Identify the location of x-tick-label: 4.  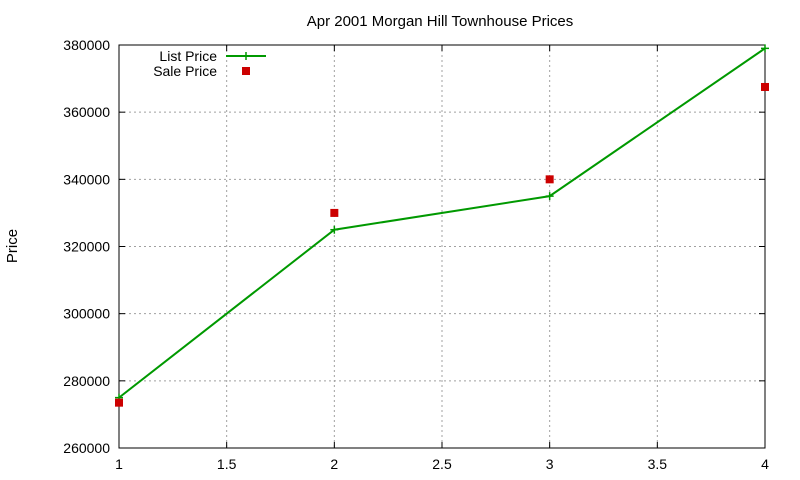
(765, 464).